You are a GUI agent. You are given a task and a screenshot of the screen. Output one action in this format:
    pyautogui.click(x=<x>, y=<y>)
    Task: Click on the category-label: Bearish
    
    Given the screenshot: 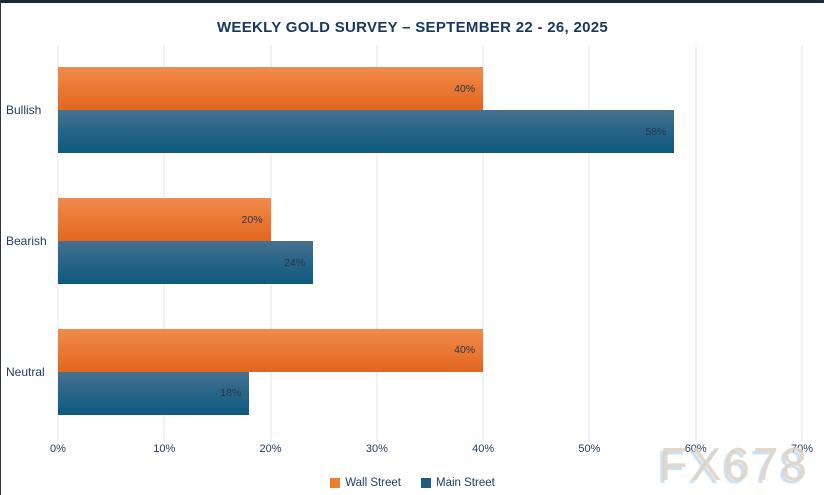 What is the action you would take?
    pyautogui.click(x=26, y=241)
    